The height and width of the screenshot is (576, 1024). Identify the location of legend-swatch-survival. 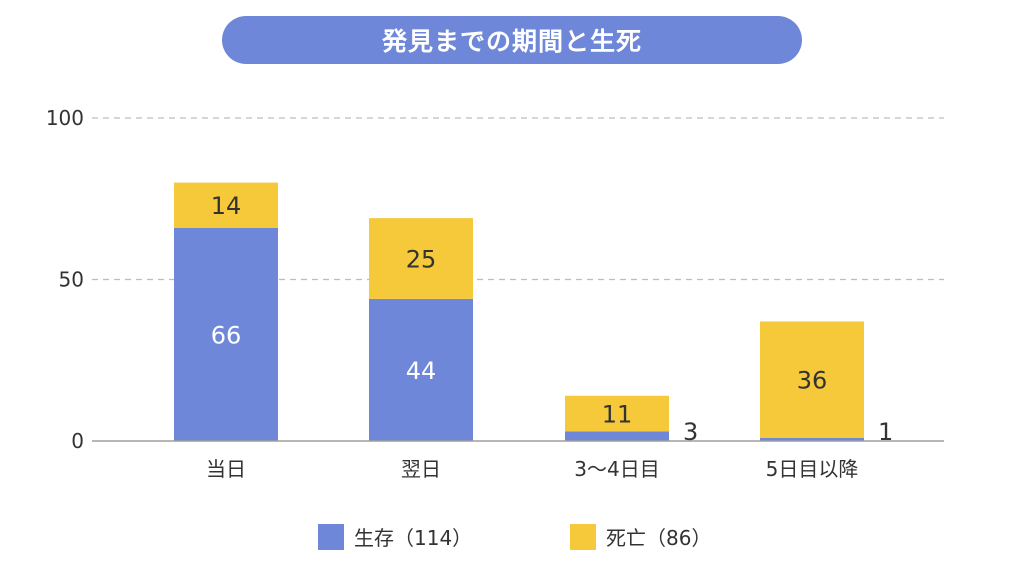
(331, 536).